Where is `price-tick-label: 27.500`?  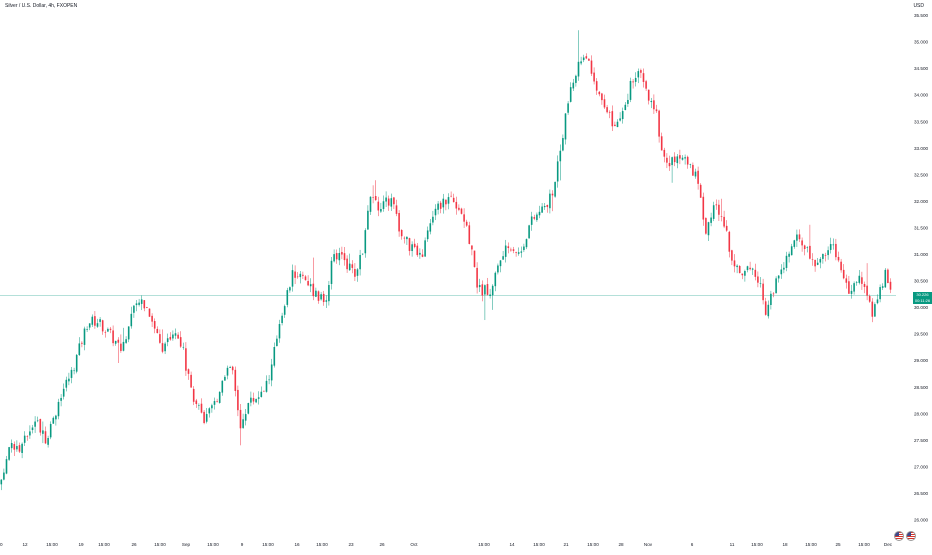 price-tick-label: 27.500 is located at coordinates (921, 440).